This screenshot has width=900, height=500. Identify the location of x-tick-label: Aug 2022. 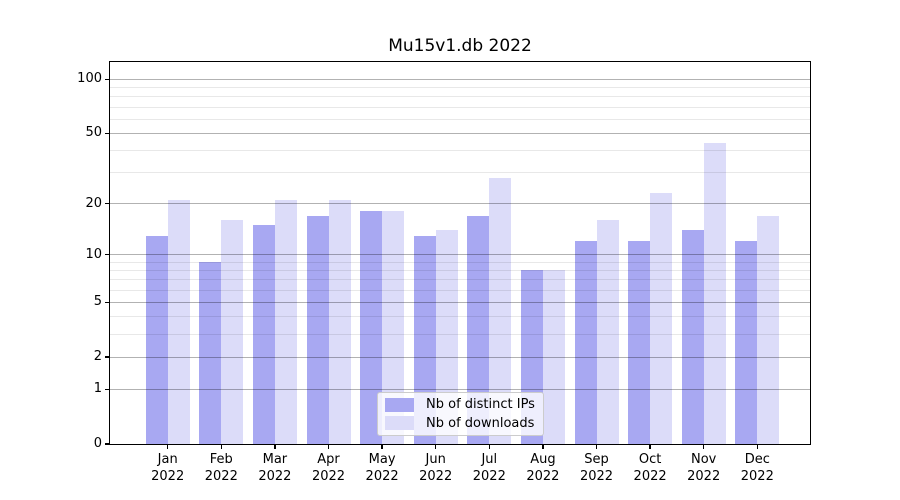
(543, 468).